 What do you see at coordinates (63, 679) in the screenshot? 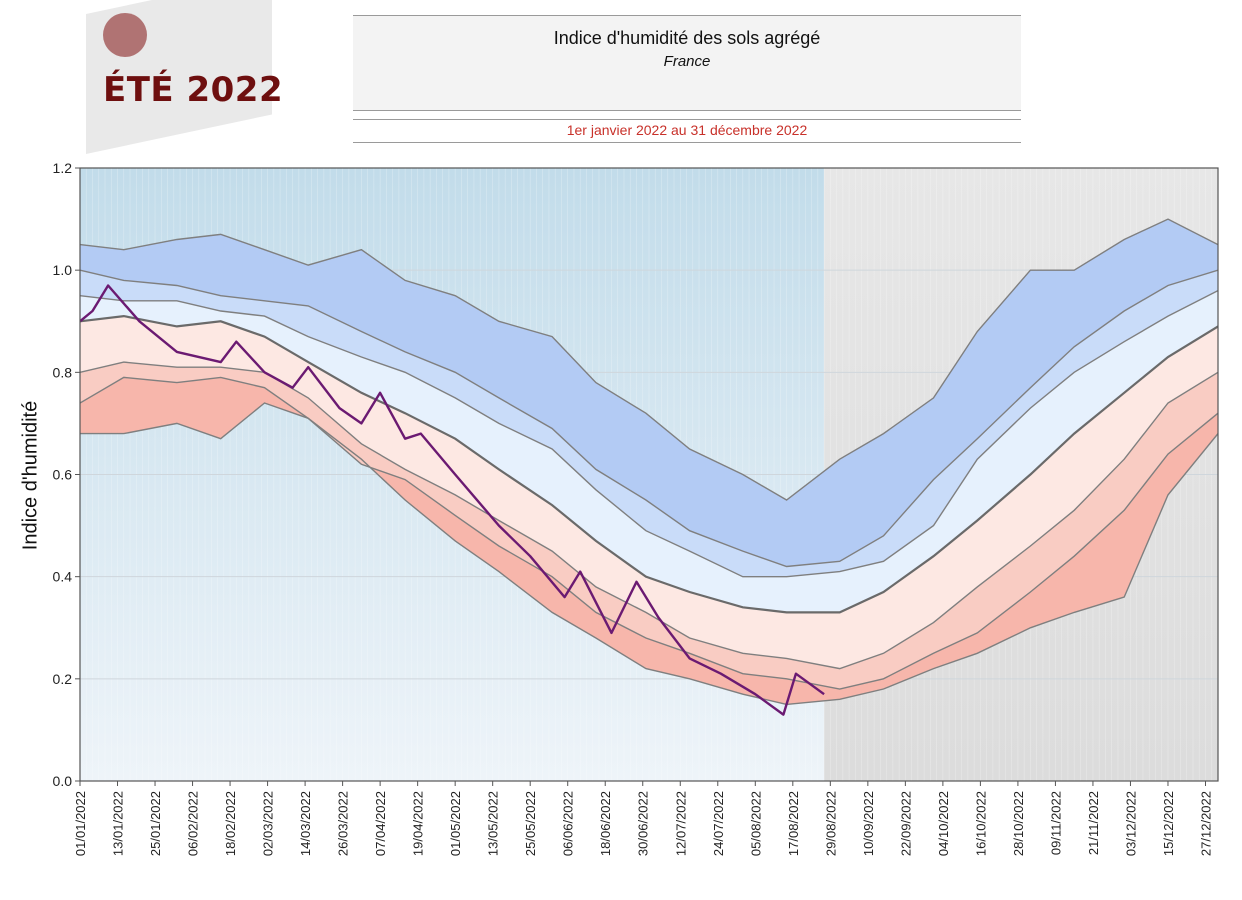
I see `y-tick-label: 0.2` at bounding box center [63, 679].